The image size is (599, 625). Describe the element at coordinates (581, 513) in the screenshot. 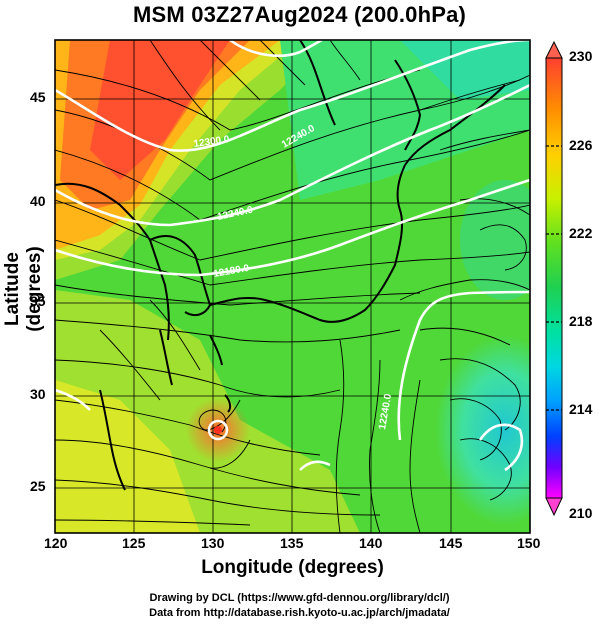

I see `colorbar-label: 210` at that location.